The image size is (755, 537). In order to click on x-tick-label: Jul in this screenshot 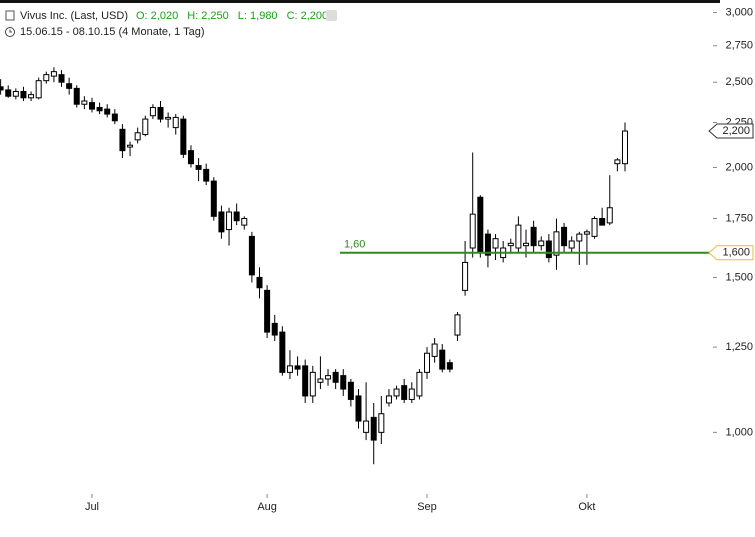, I will do `click(92, 507)`.